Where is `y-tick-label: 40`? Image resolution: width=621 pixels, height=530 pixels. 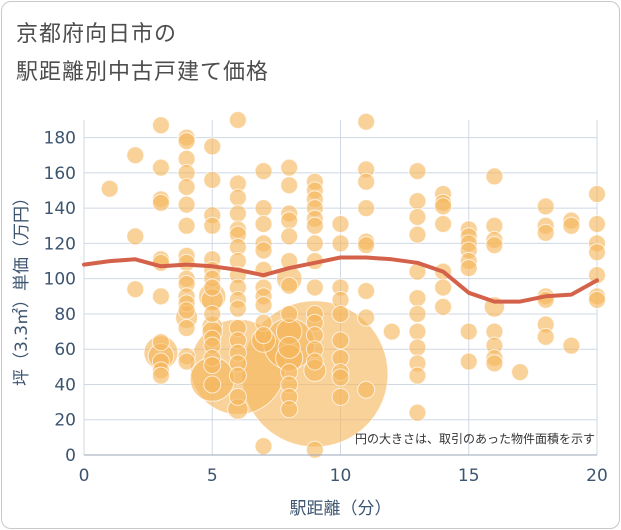
y-tick-label: 40 is located at coordinates (65, 385).